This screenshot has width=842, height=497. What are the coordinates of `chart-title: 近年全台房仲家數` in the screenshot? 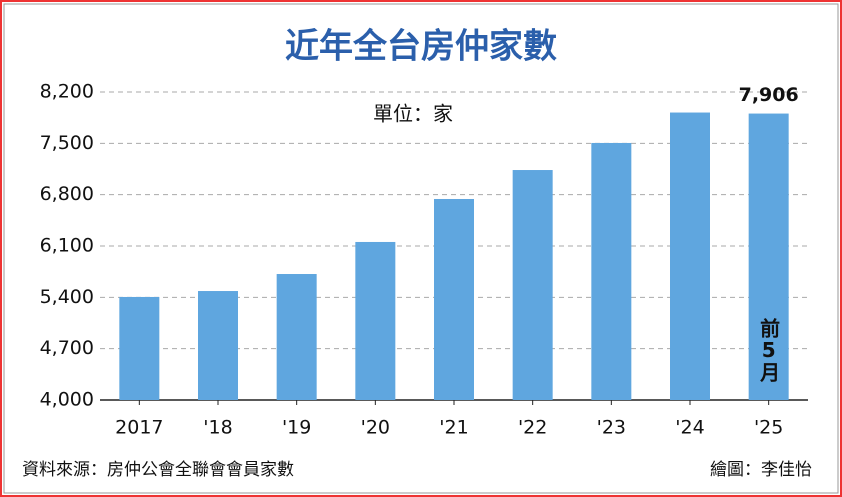 It's located at (421, 47).